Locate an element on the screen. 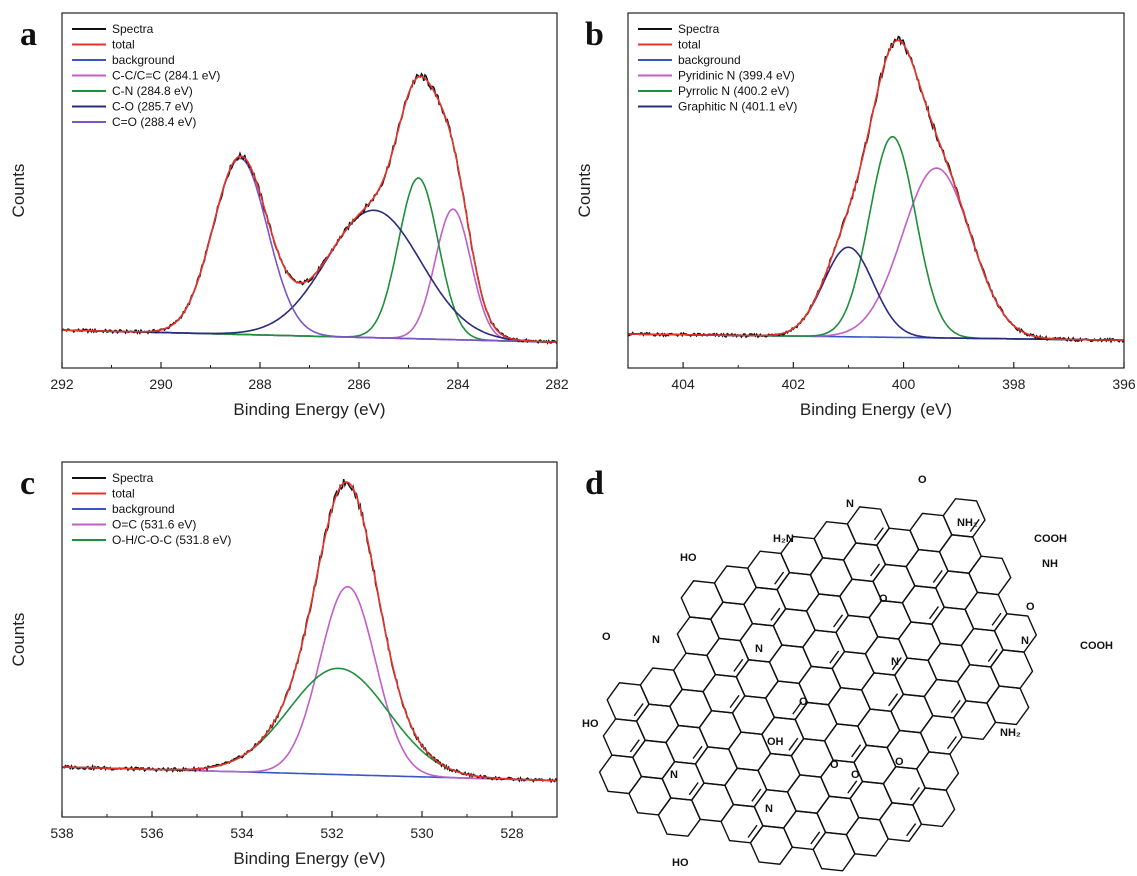  label-n-center: N is located at coordinates (895, 662).